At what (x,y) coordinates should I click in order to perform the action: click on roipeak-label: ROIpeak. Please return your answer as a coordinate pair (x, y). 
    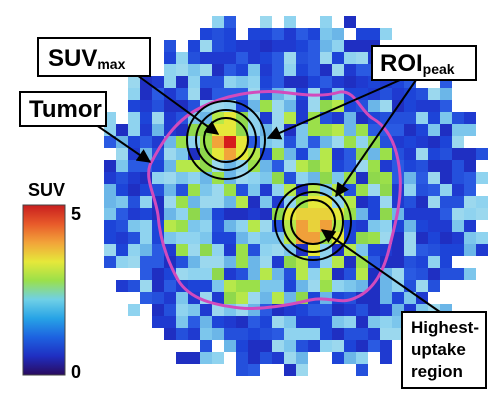
    Looking at the image, I should click on (417, 63).